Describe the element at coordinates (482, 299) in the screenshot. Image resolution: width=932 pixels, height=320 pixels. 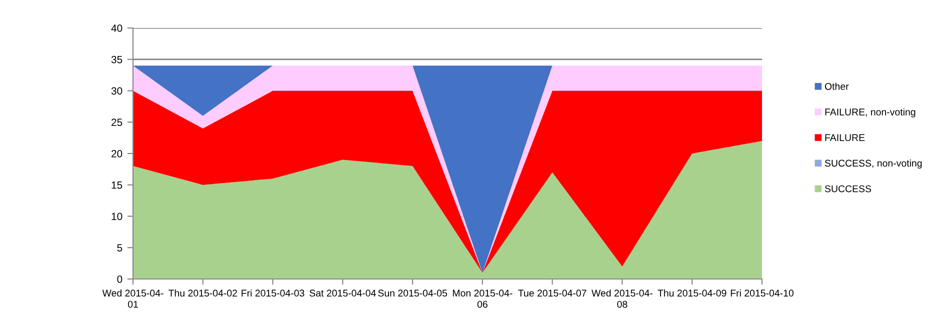
I see `x-tick-label: Mon 2015-04- 06` at that location.